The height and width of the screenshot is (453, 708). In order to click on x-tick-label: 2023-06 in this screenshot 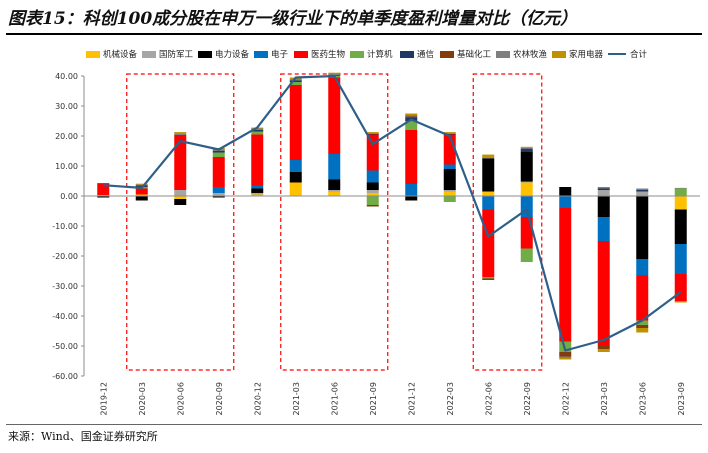, I will do `click(642, 398)`.